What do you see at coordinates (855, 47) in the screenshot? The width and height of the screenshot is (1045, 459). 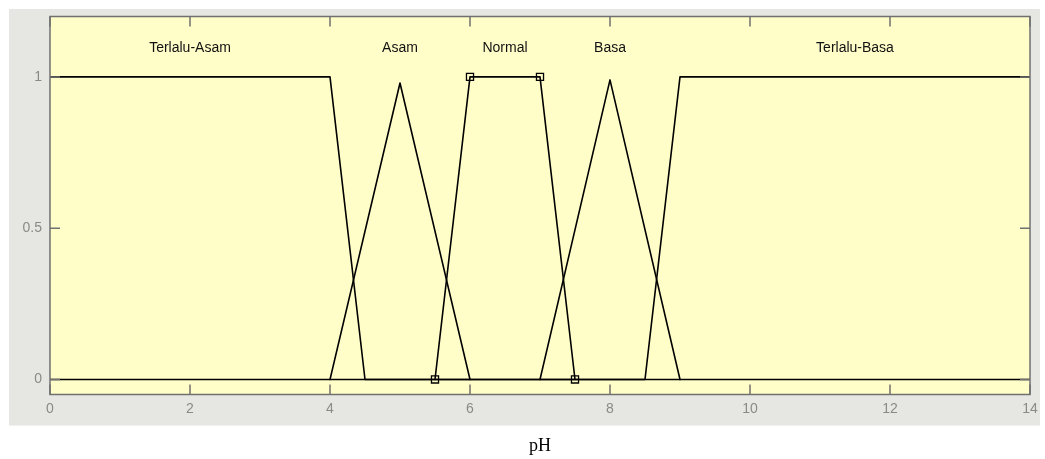 I see `series-label: Terlalu-Basa` at bounding box center [855, 47].